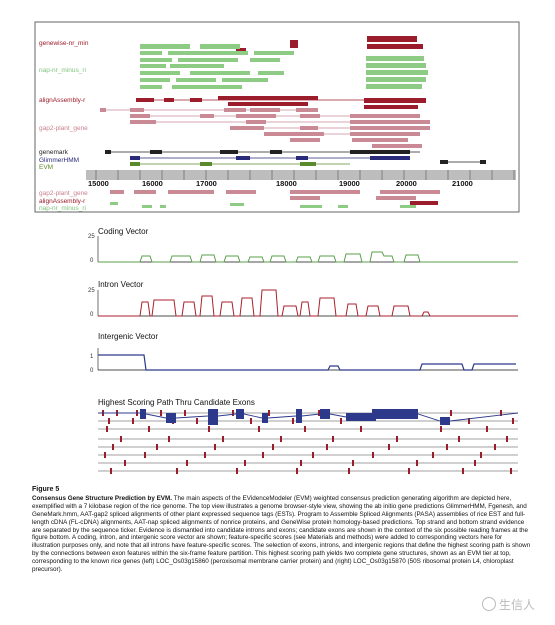  I want to click on genewise-features, so click(329, 43).